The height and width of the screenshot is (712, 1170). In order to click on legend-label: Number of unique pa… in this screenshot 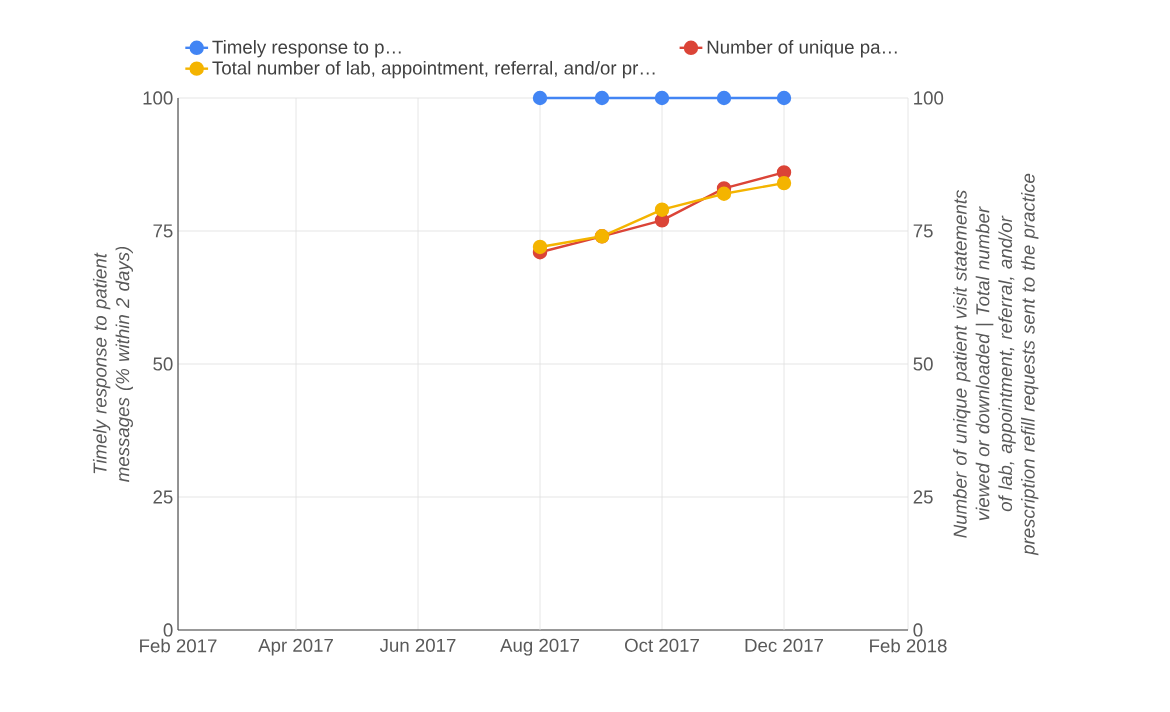, I will do `click(802, 49)`.